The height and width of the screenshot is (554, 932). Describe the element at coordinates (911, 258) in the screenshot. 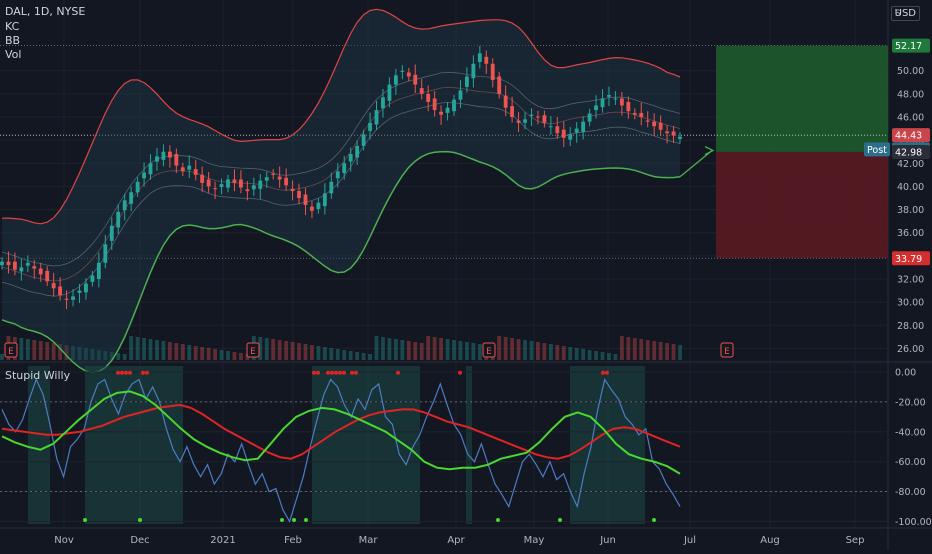

I see `price-label-stop` at that location.